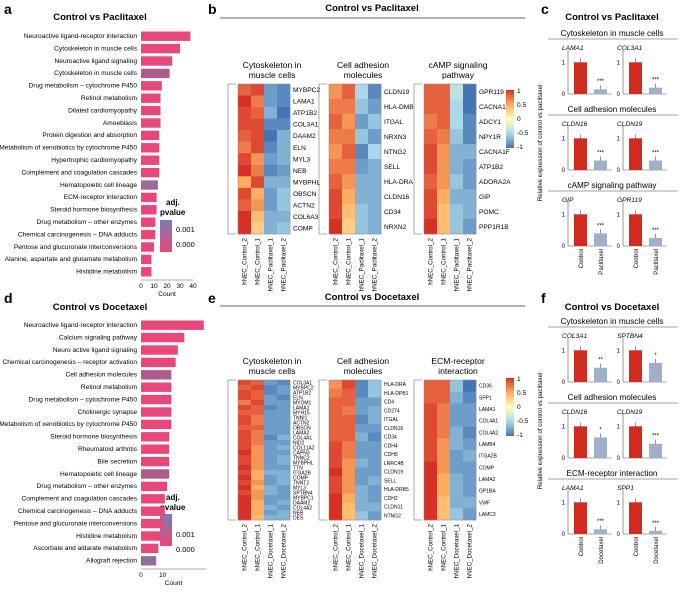 This screenshot has height=593, width=685. What do you see at coordinates (301, 483) in the screenshot?
I see `heatmap-gene-e-0-20: TNNT2` at bounding box center [301, 483].